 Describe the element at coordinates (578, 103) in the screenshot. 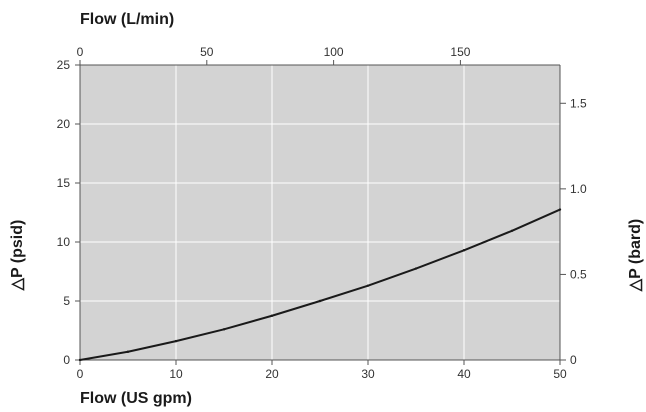

I see `y-right-tick-label: 1.5` at that location.